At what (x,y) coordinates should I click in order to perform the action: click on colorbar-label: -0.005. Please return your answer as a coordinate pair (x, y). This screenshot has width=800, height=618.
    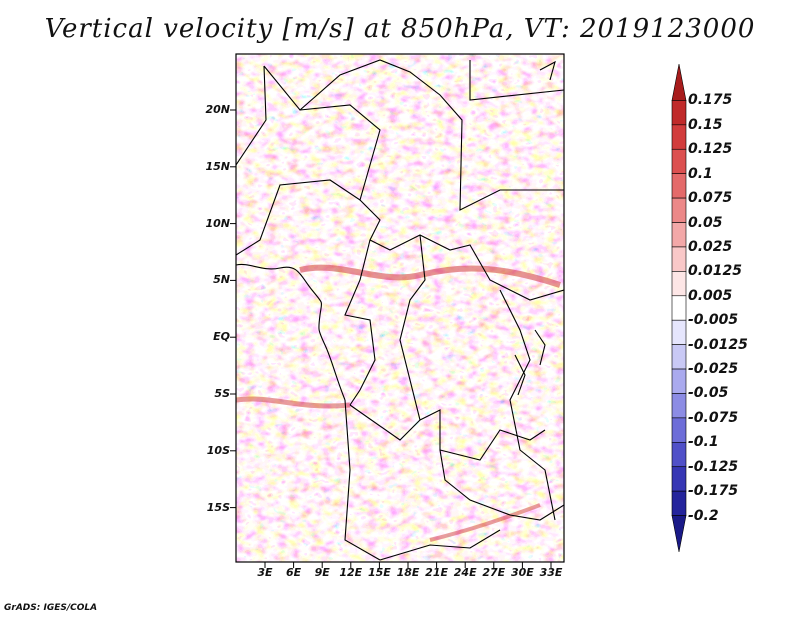
    Looking at the image, I should click on (713, 320).